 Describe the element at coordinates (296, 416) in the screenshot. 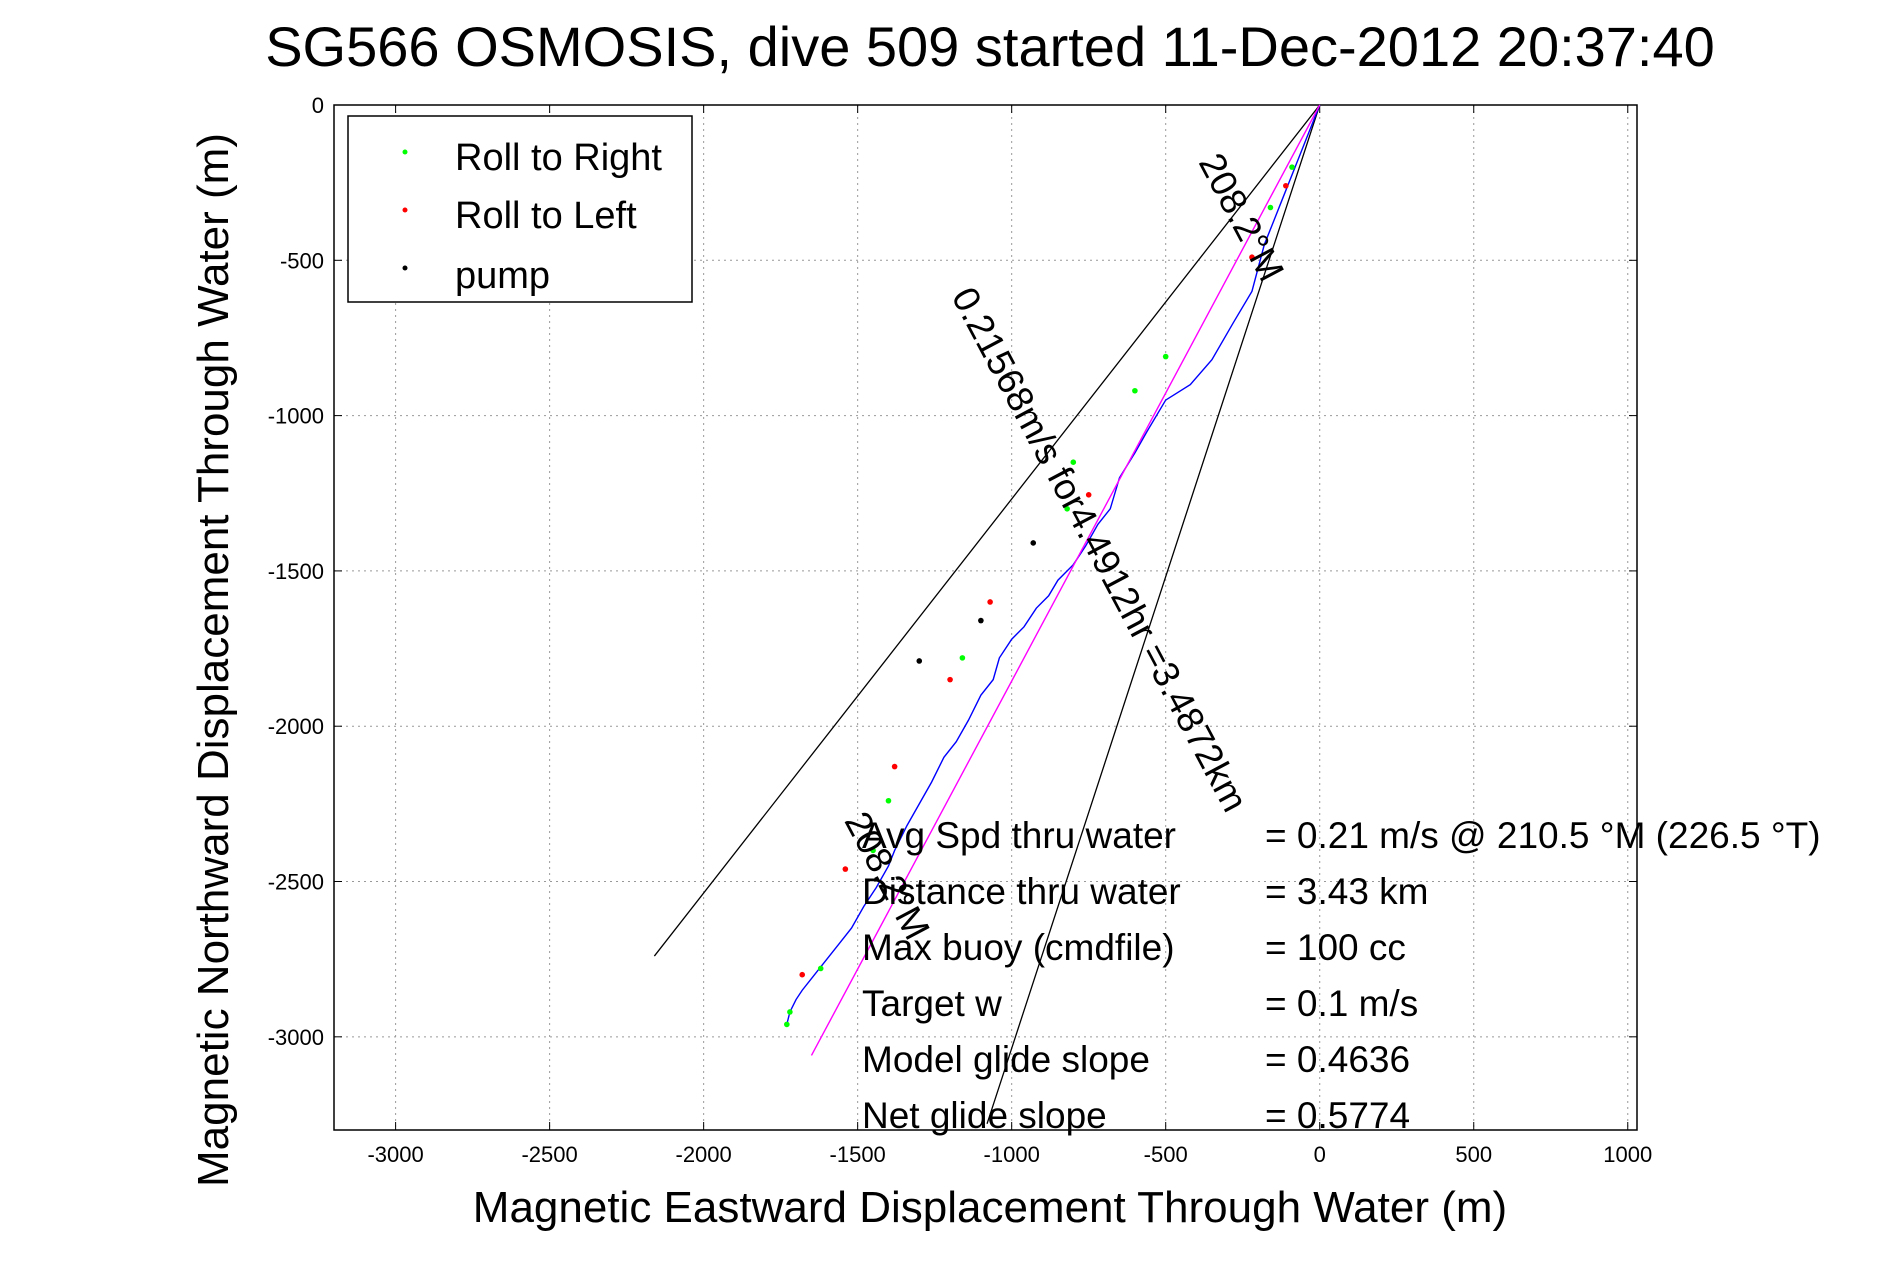

I see `y-tick-label: -1000` at that location.